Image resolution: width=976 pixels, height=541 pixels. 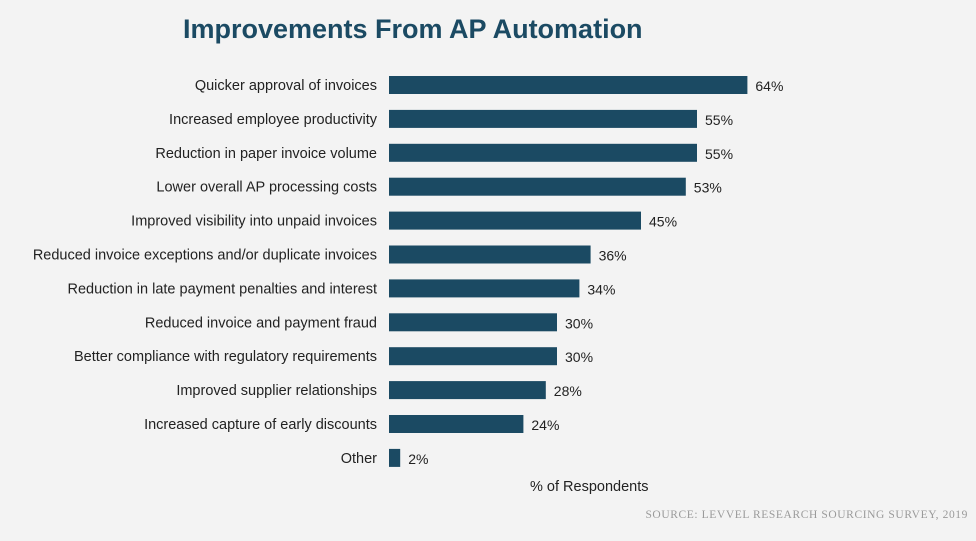 What do you see at coordinates (769, 86) in the screenshot?
I see `value-label: 64%` at bounding box center [769, 86].